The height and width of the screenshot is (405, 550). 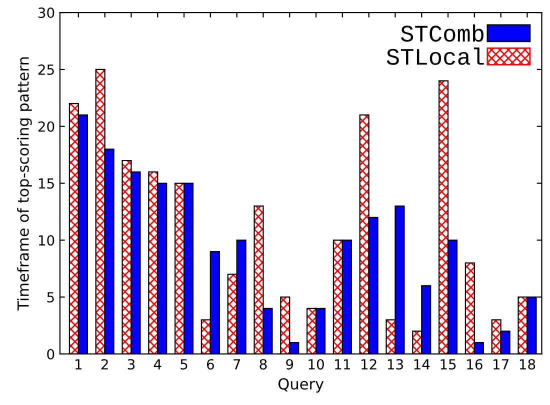 I want to click on legend-label: STComb, so click(x=442, y=33).